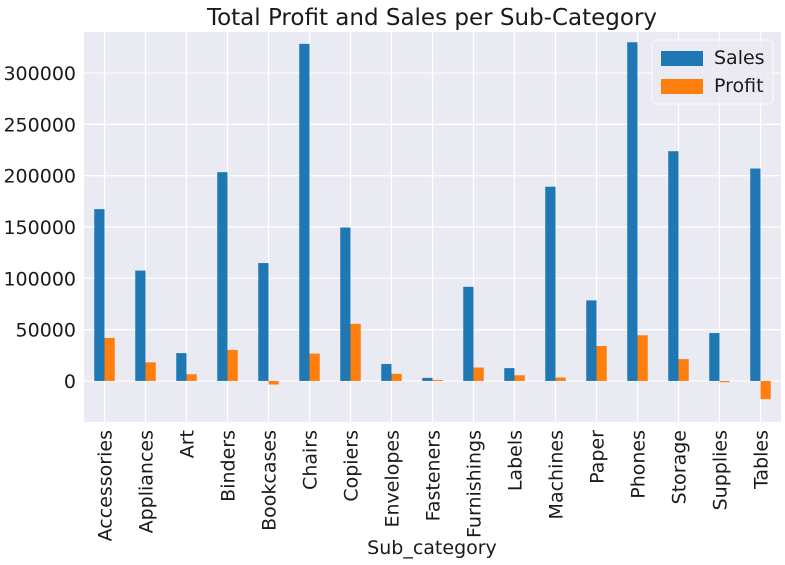 The image size is (785, 565). I want to click on legend-swatch-profit, so click(682, 86).